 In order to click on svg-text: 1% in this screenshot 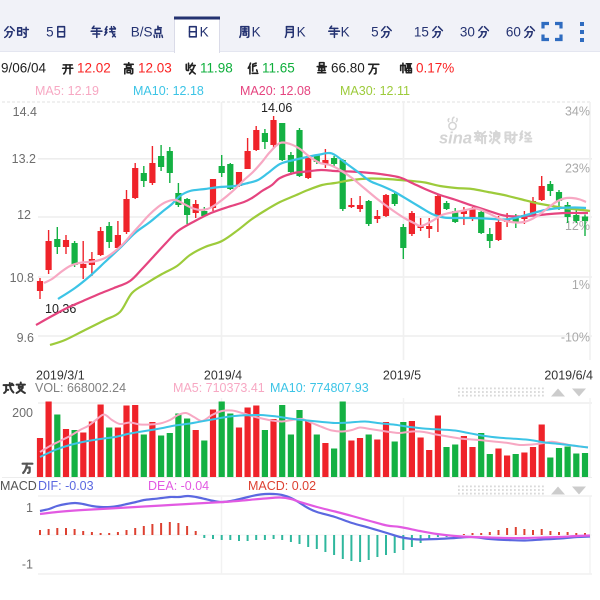, I will do `click(581, 285)`.